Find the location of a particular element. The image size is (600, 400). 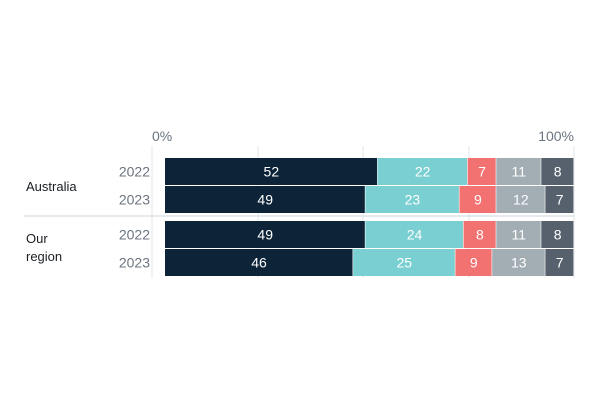

x-tick-label: 100% is located at coordinates (556, 136).